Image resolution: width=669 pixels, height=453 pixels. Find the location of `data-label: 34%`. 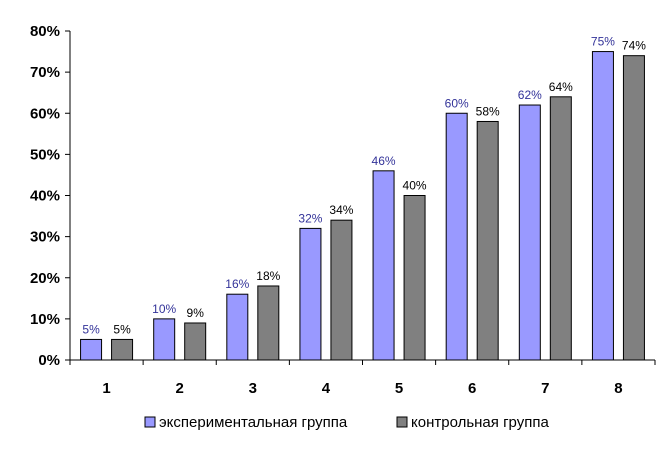

data-label: 34% is located at coordinates (341, 210).